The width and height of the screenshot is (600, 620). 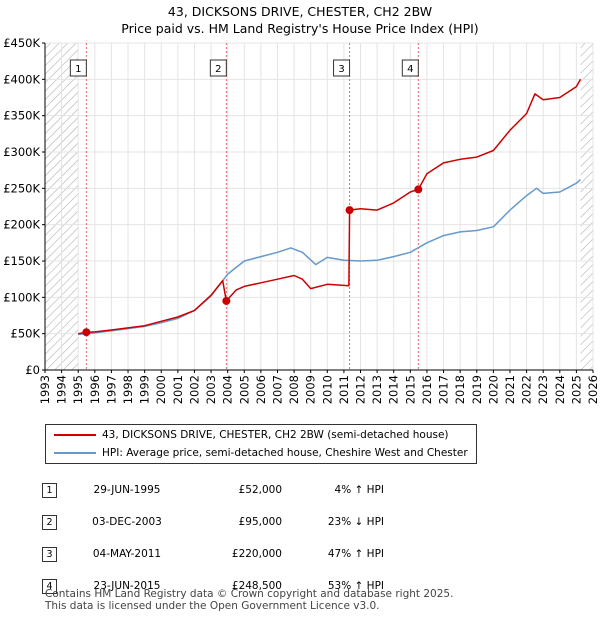 I want to click on x-tick-label: 2018, so click(x=460, y=389).